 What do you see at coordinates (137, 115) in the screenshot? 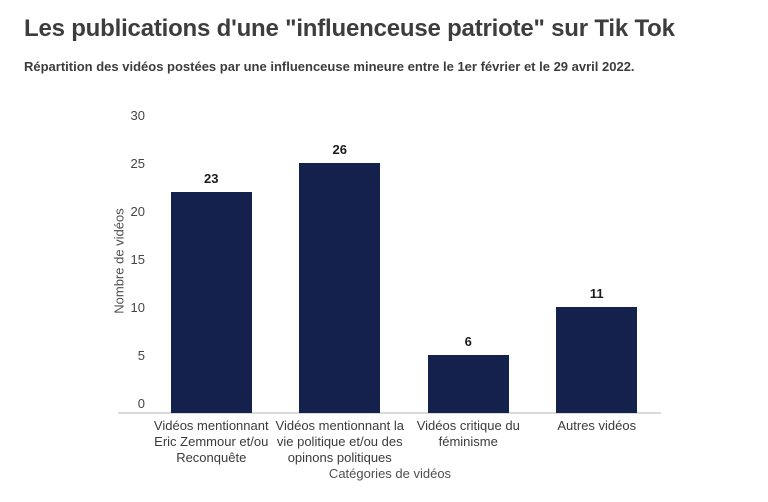
I see `y-tick-label: 30` at bounding box center [137, 115].